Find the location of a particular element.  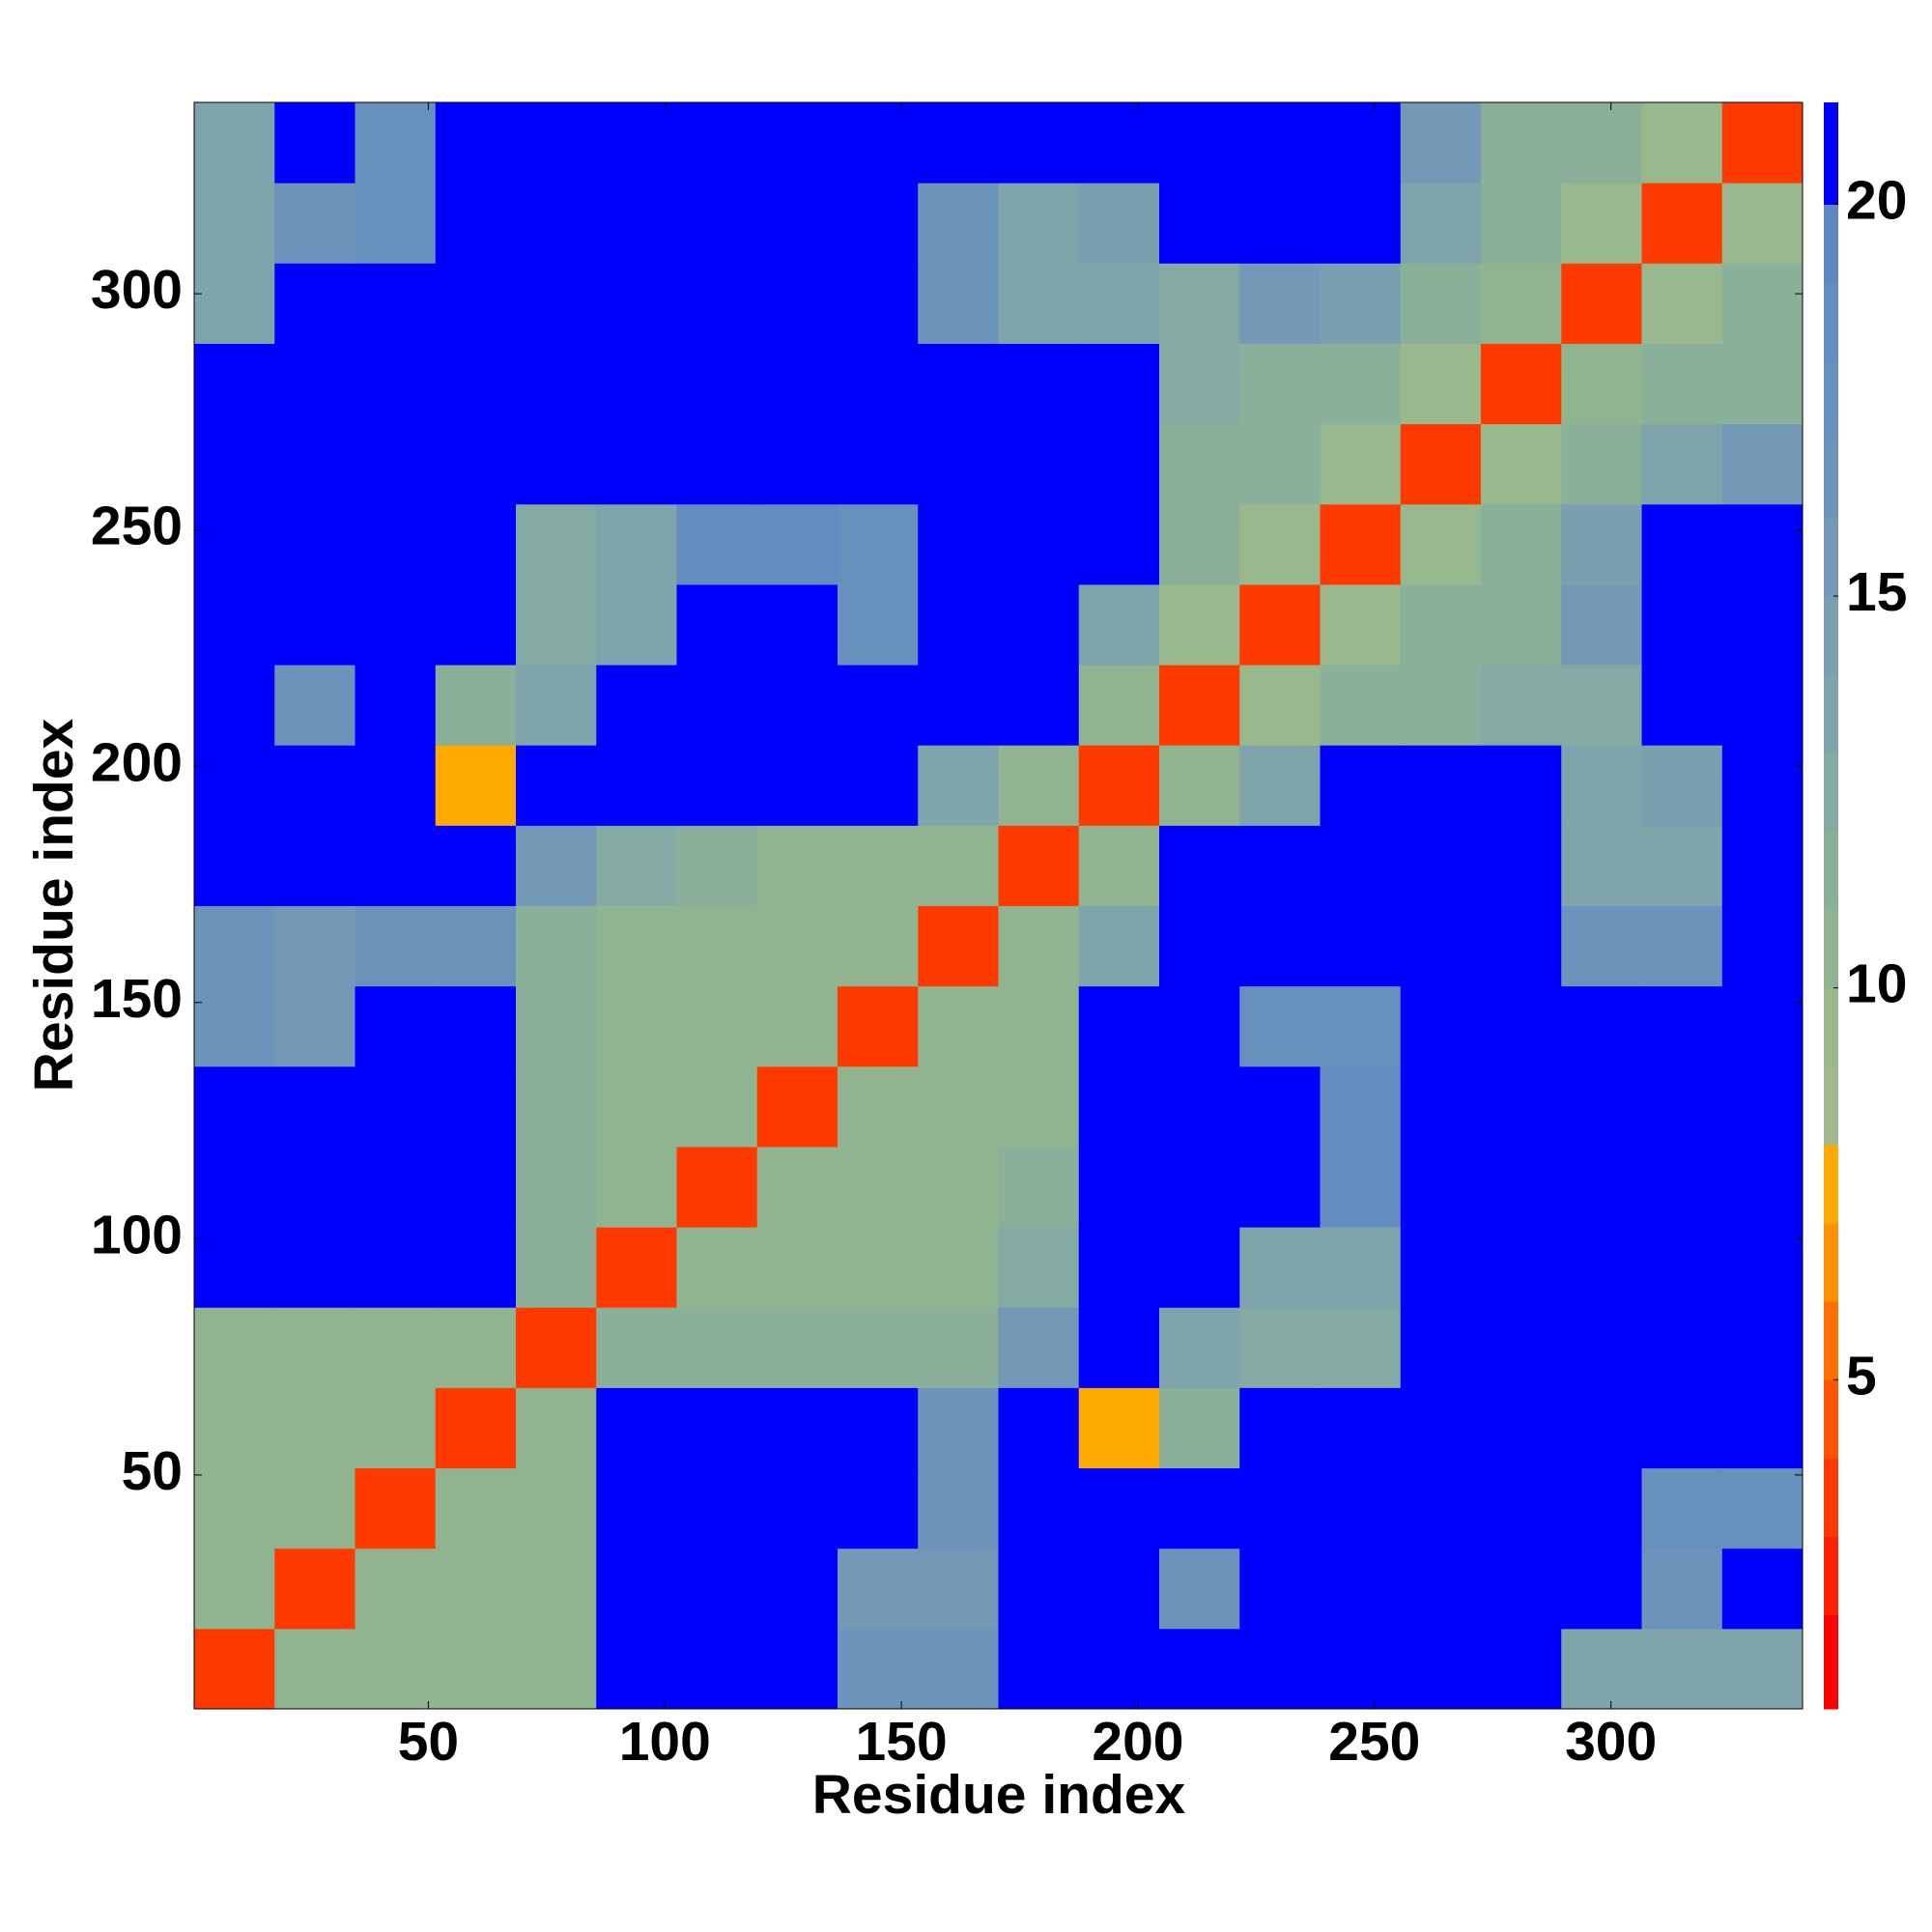

x-tick-label: 200 is located at coordinates (1137, 1742).